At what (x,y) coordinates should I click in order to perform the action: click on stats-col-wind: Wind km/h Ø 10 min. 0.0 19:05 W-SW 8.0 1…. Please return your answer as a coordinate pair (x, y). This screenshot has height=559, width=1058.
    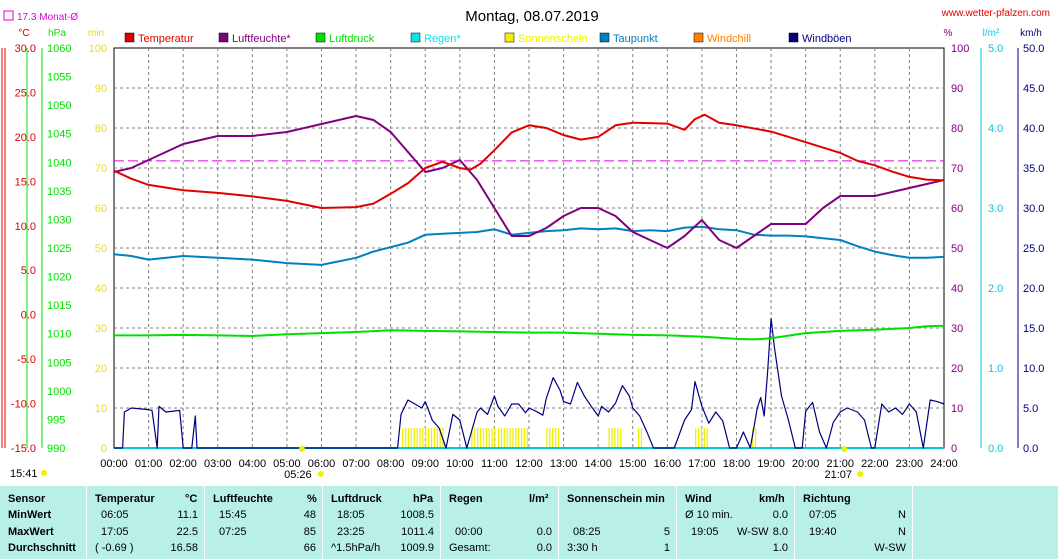
    Looking at the image, I should click on (736, 522).